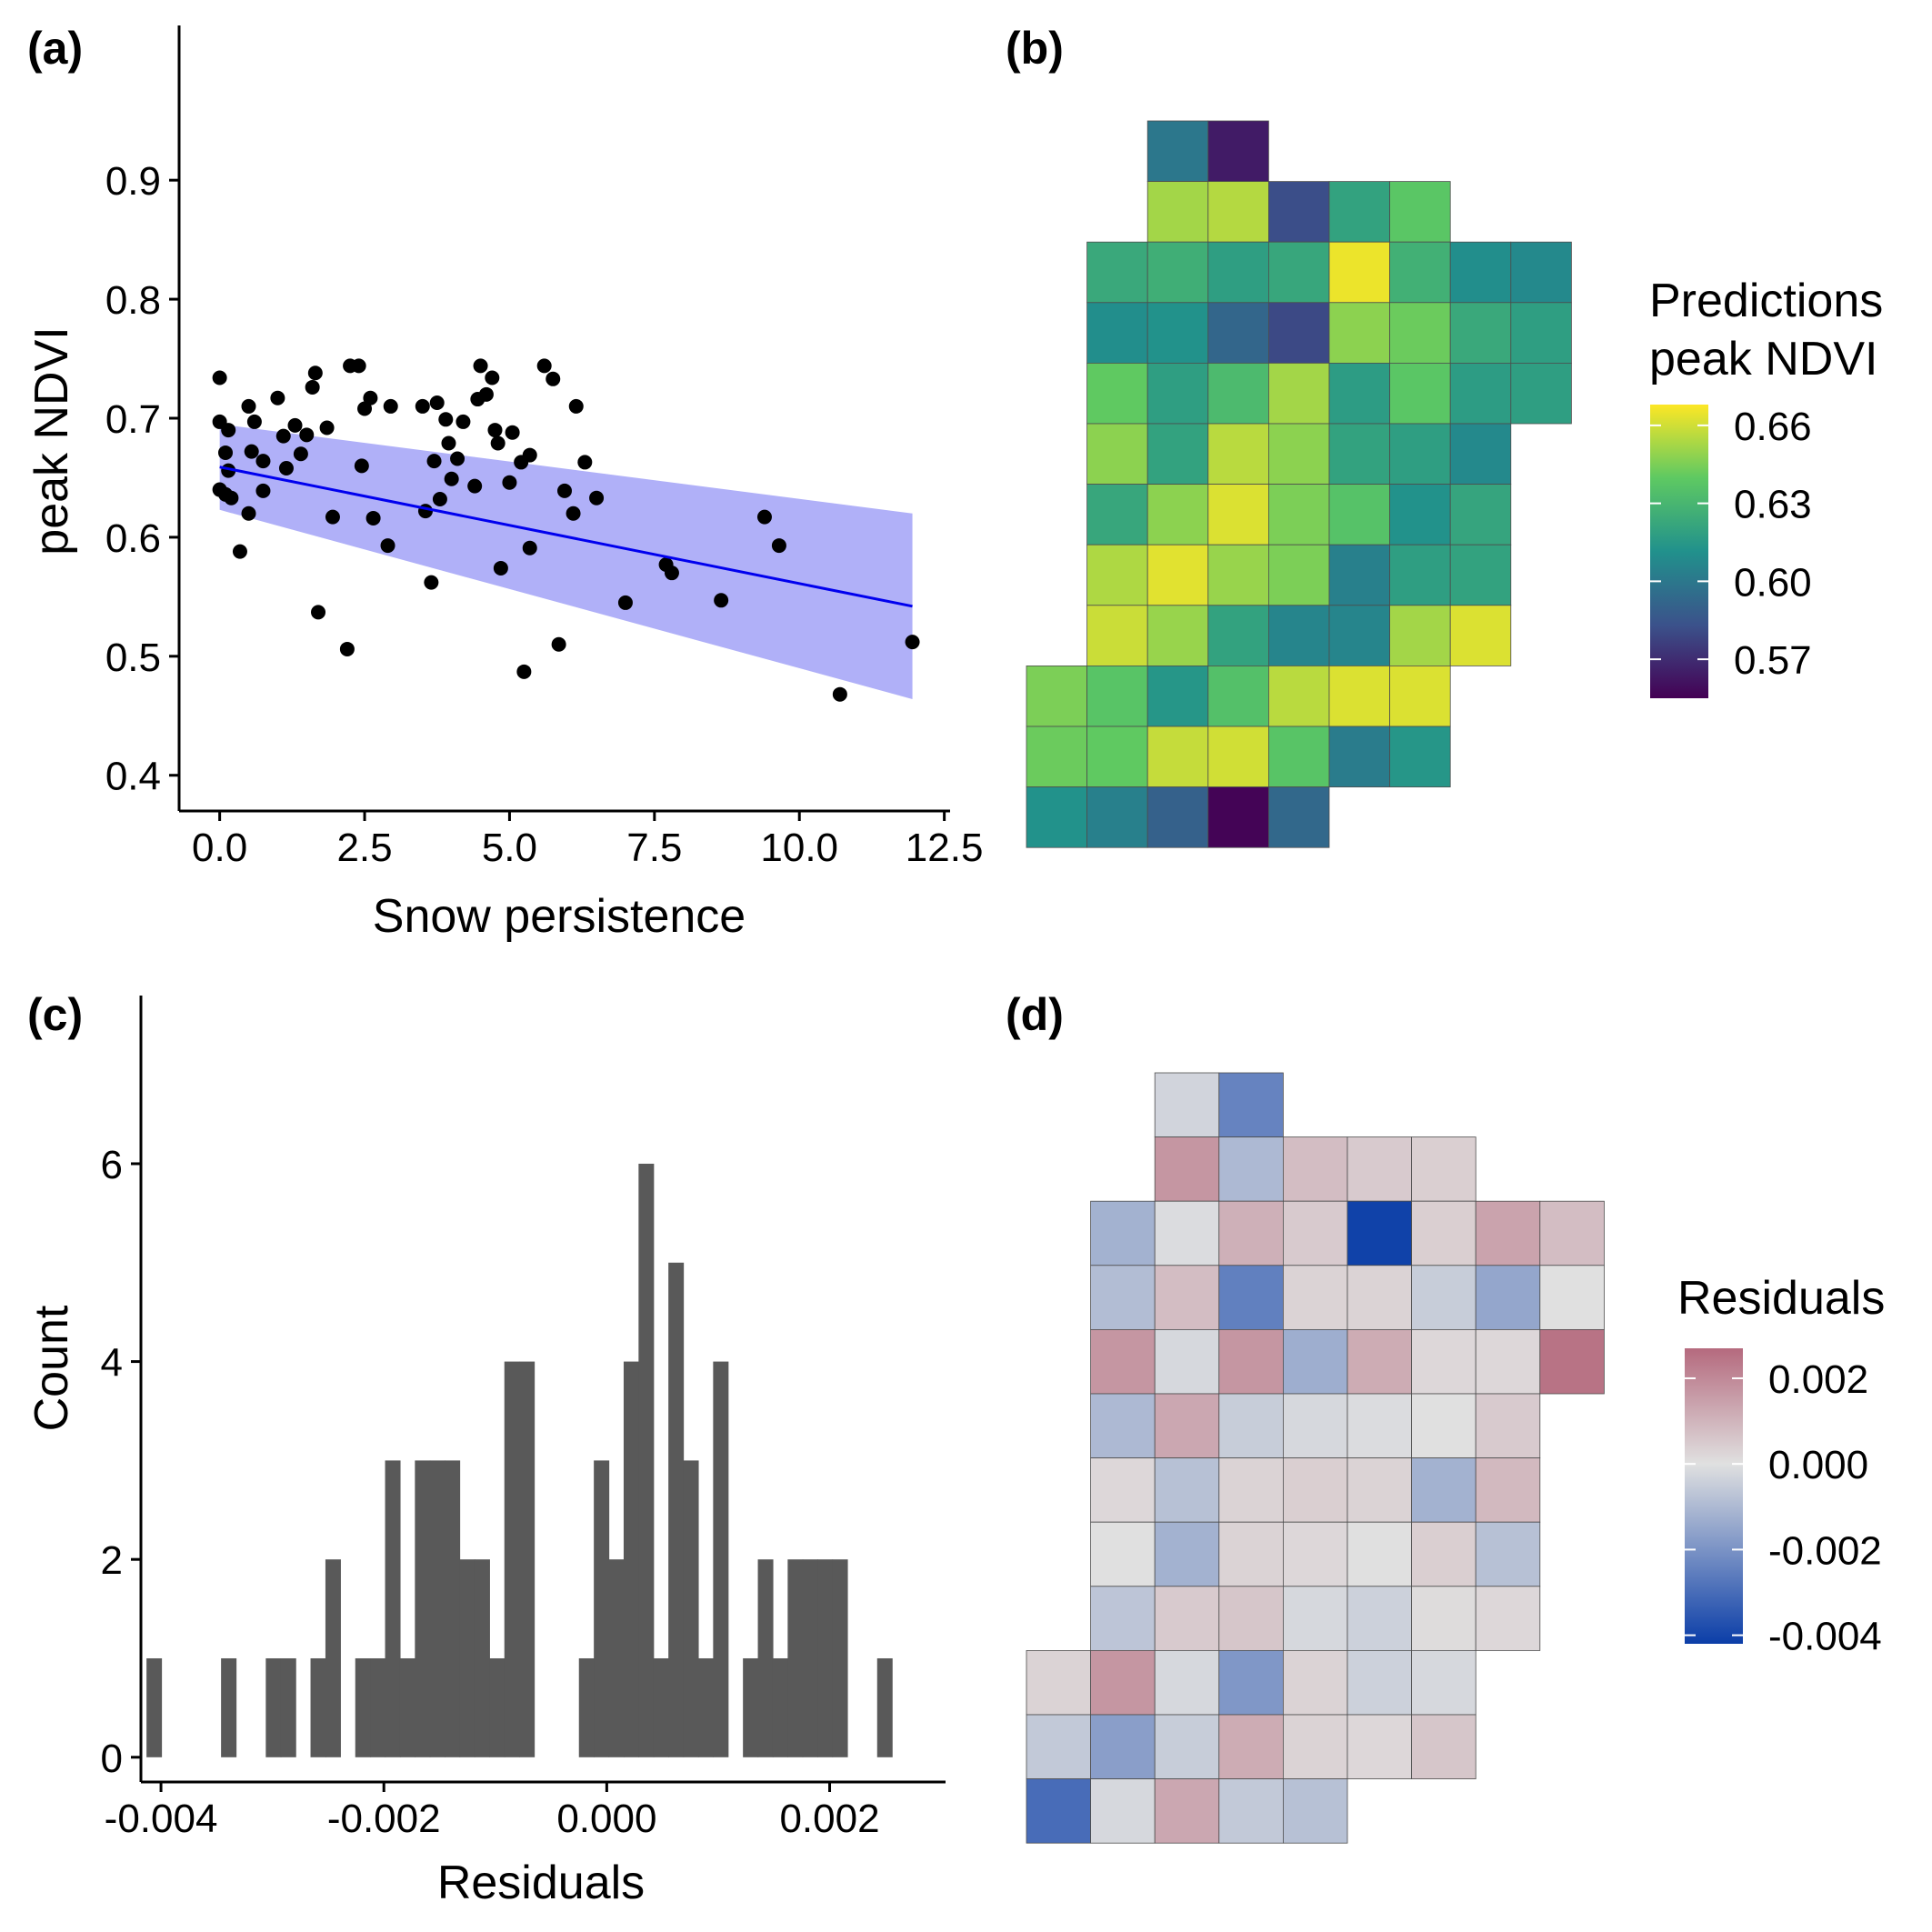  Describe the element at coordinates (1508, 1233) in the screenshot. I see `d-tile-r2-c7` at that location.